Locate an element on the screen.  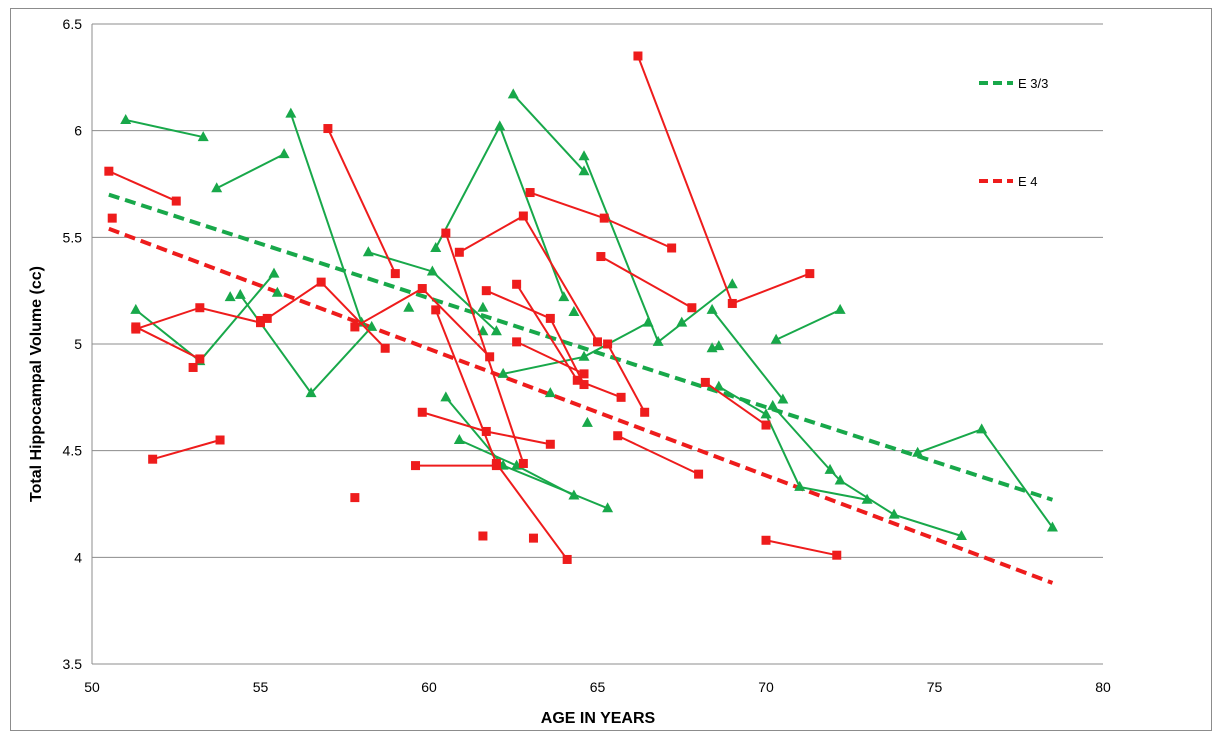
y-tick-label: 6.5 is located at coordinates (73, 24).